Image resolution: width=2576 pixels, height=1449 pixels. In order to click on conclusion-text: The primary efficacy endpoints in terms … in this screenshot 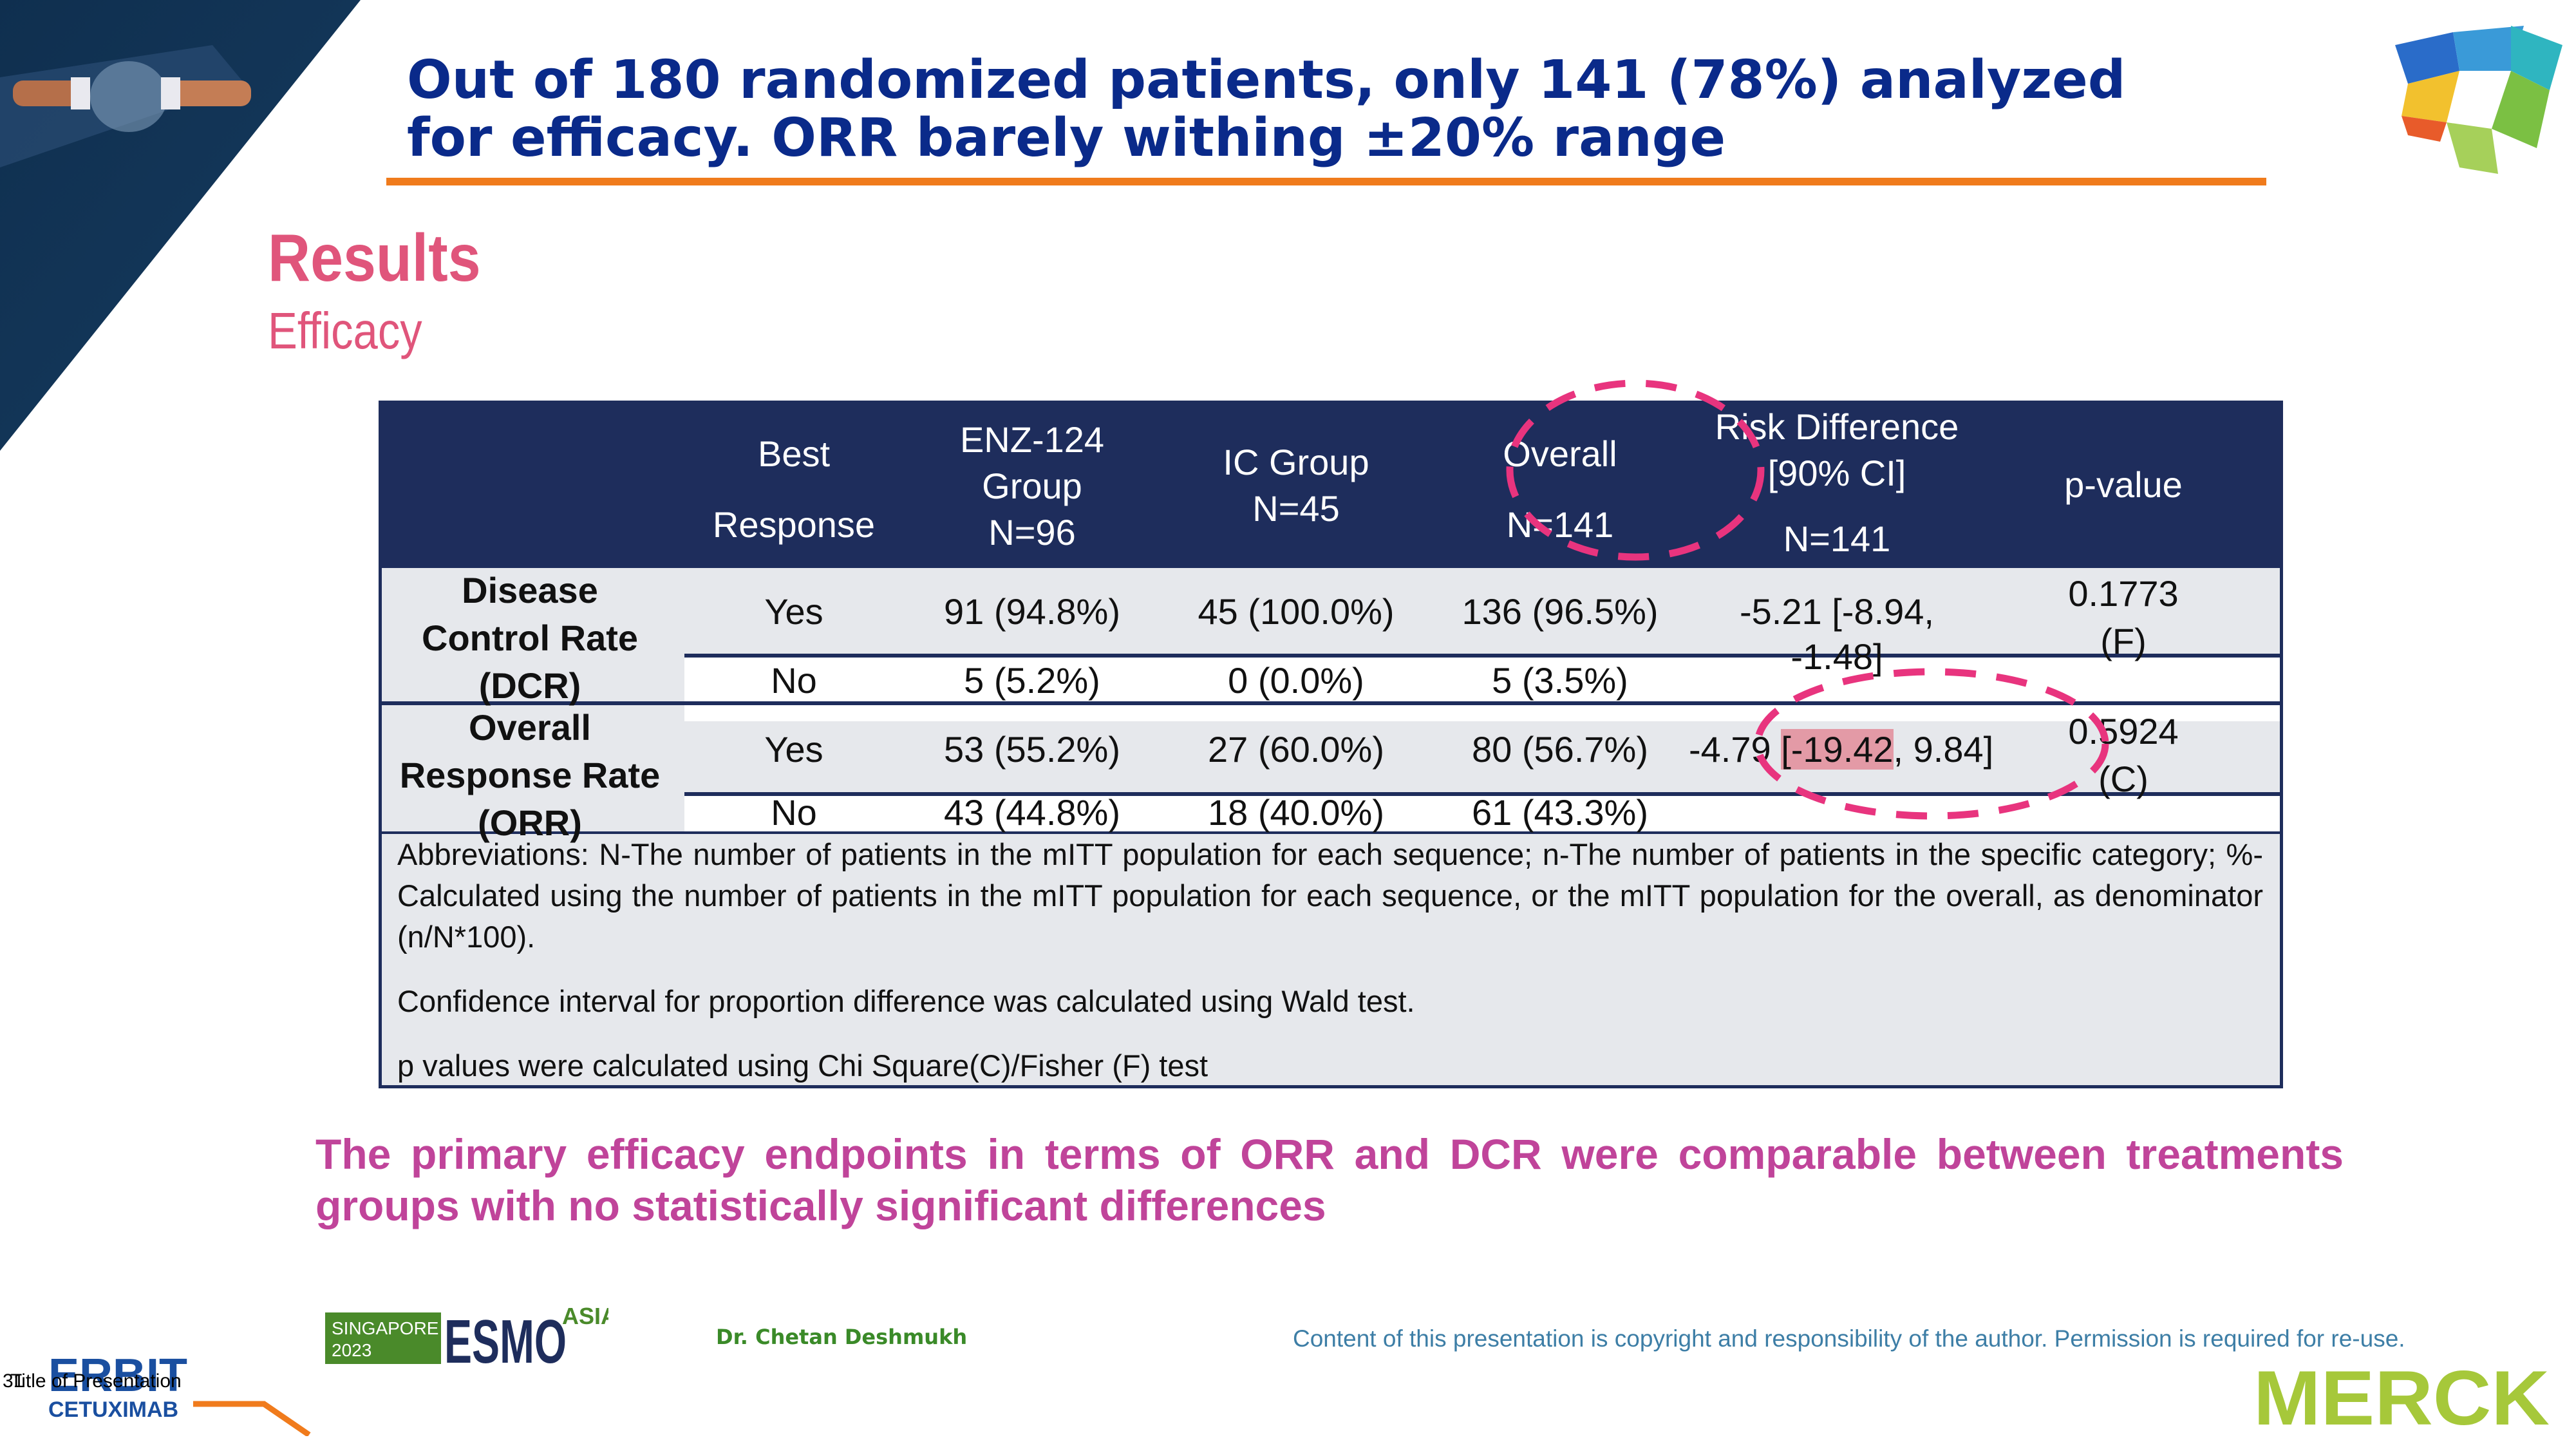, I will do `click(1329, 1179)`.